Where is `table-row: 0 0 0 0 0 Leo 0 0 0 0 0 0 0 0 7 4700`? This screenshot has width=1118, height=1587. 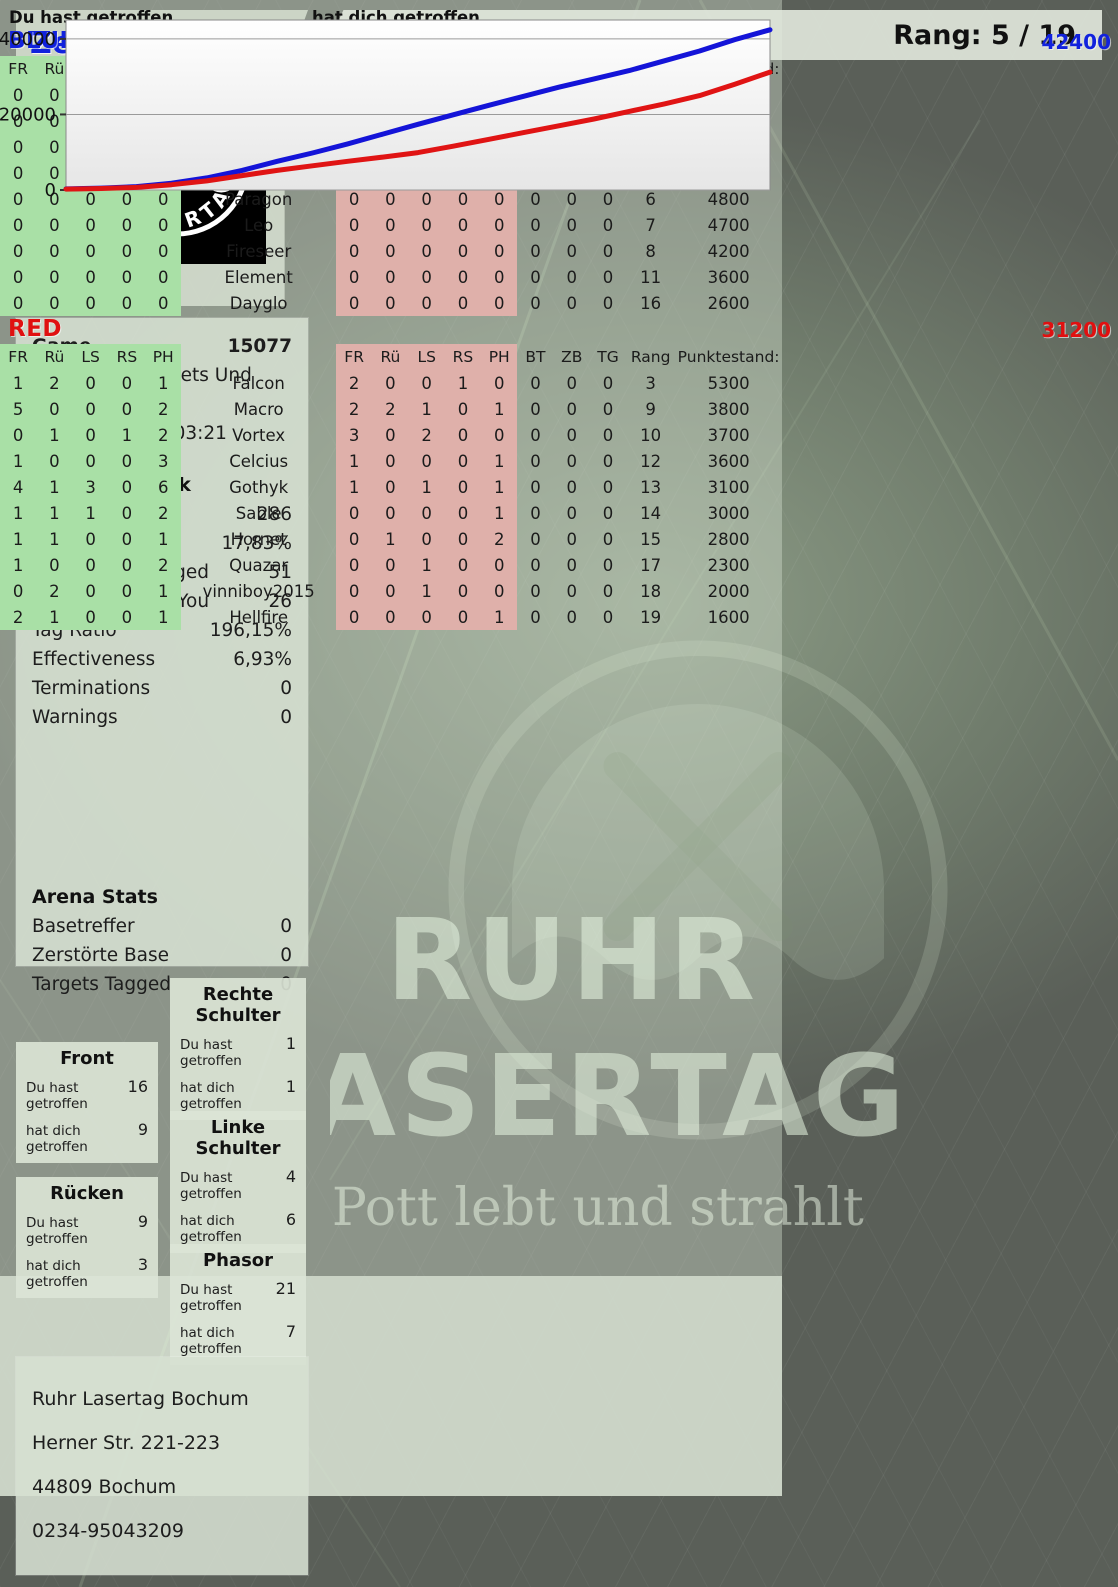
table-row: 0 0 0 0 0 Leo 0 0 0 0 0 0 0 0 7 4700 is located at coordinates (391, 225).